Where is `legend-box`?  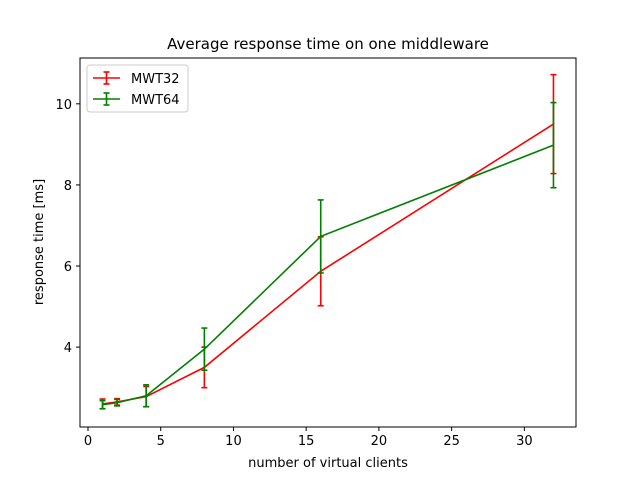 legend-box is located at coordinates (137, 88).